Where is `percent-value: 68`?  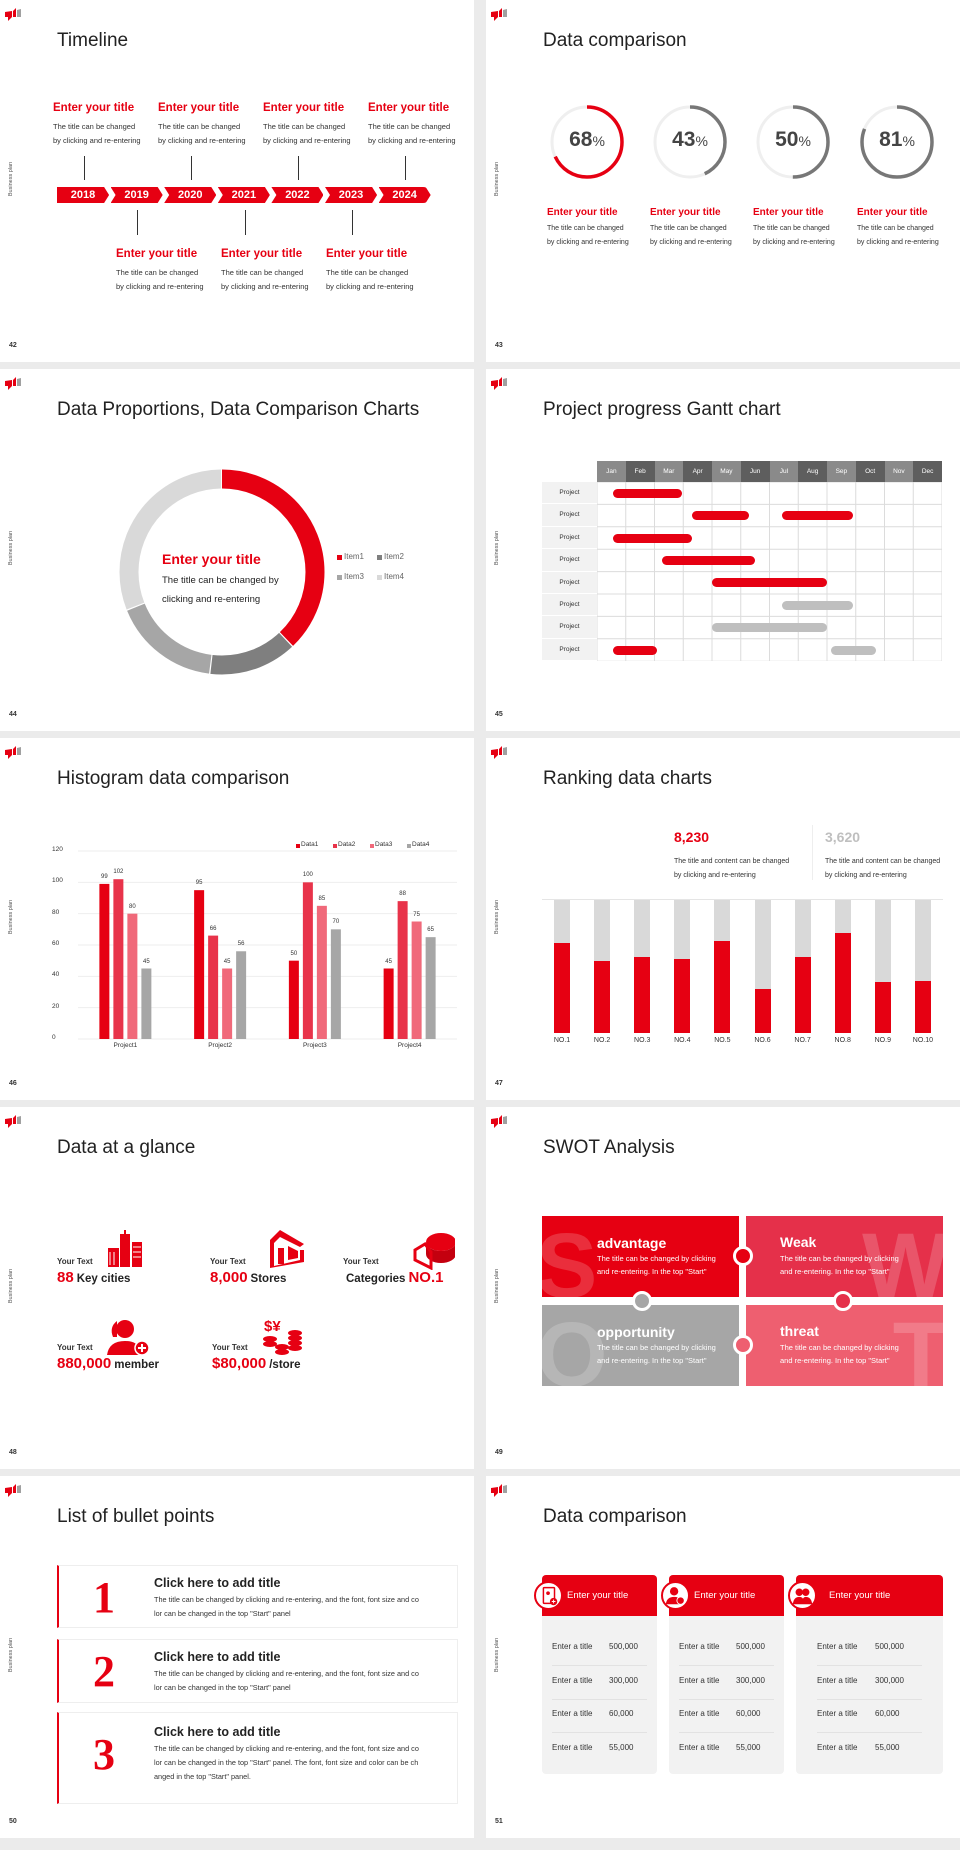
percent-value: 68 is located at coordinates (581, 139).